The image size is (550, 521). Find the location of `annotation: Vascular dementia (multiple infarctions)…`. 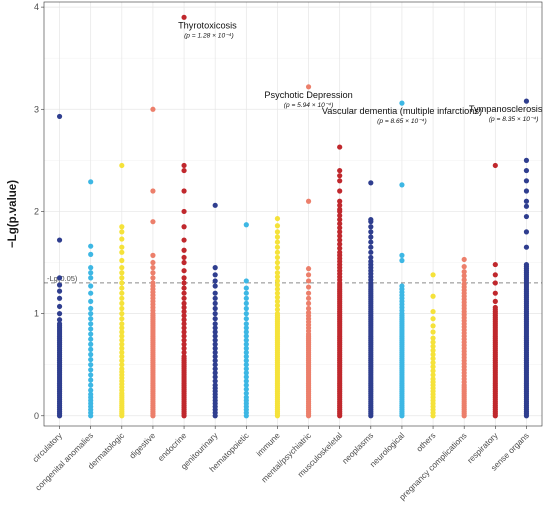

annotation: Vascular dementia (multiple infarctions)… is located at coordinates (402, 115).